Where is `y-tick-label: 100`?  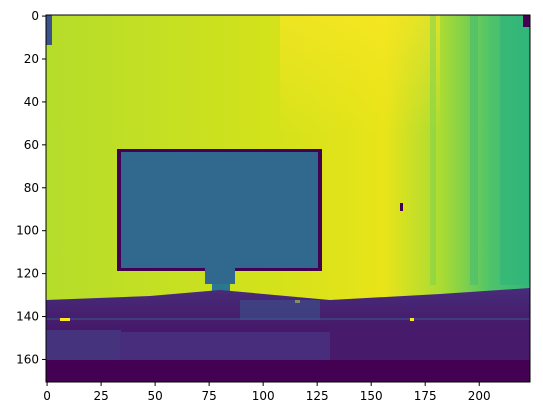
y-tick-label: 100 is located at coordinates (27, 231).